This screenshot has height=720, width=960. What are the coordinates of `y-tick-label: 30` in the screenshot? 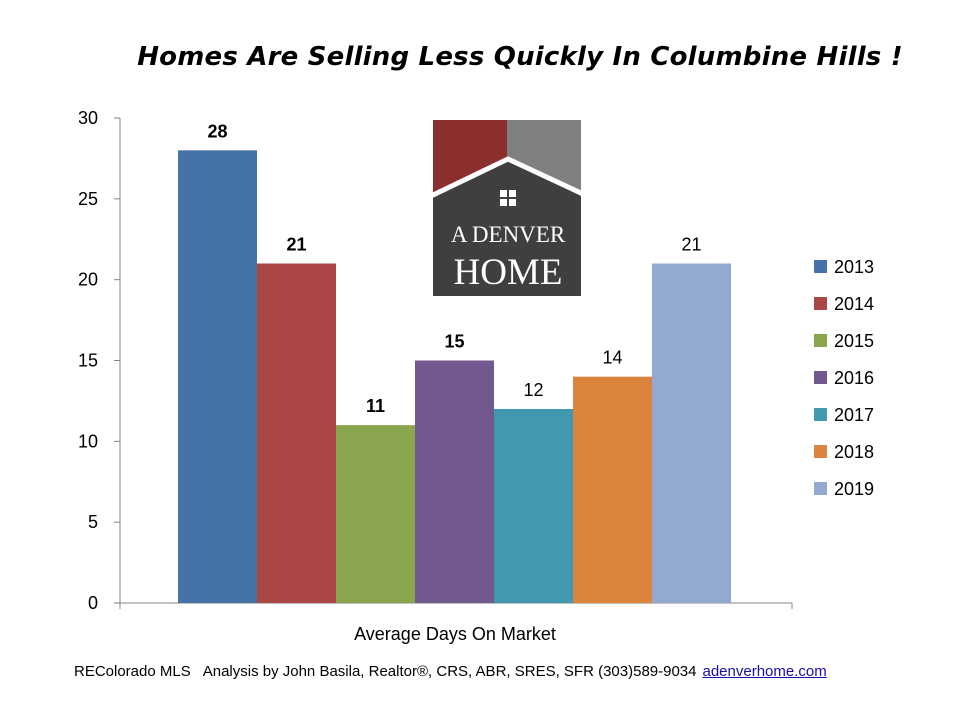 It's located at (88, 118).